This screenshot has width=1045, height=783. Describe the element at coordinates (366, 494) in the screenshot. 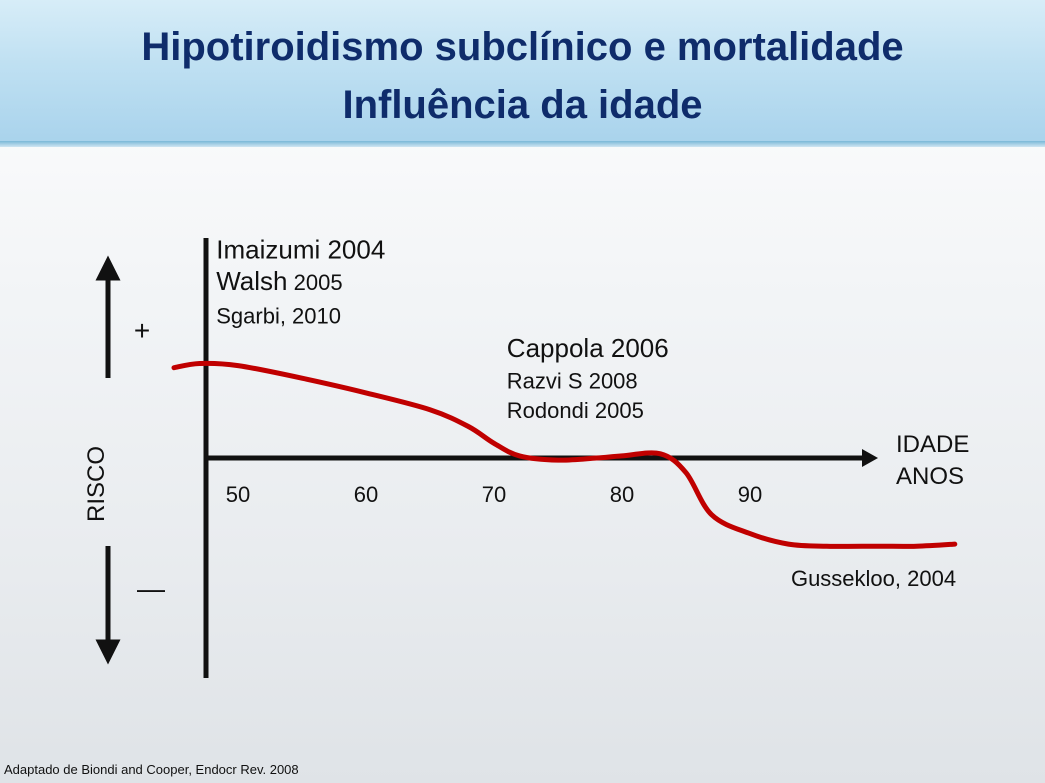

I see `x-tick-label: 60` at that location.